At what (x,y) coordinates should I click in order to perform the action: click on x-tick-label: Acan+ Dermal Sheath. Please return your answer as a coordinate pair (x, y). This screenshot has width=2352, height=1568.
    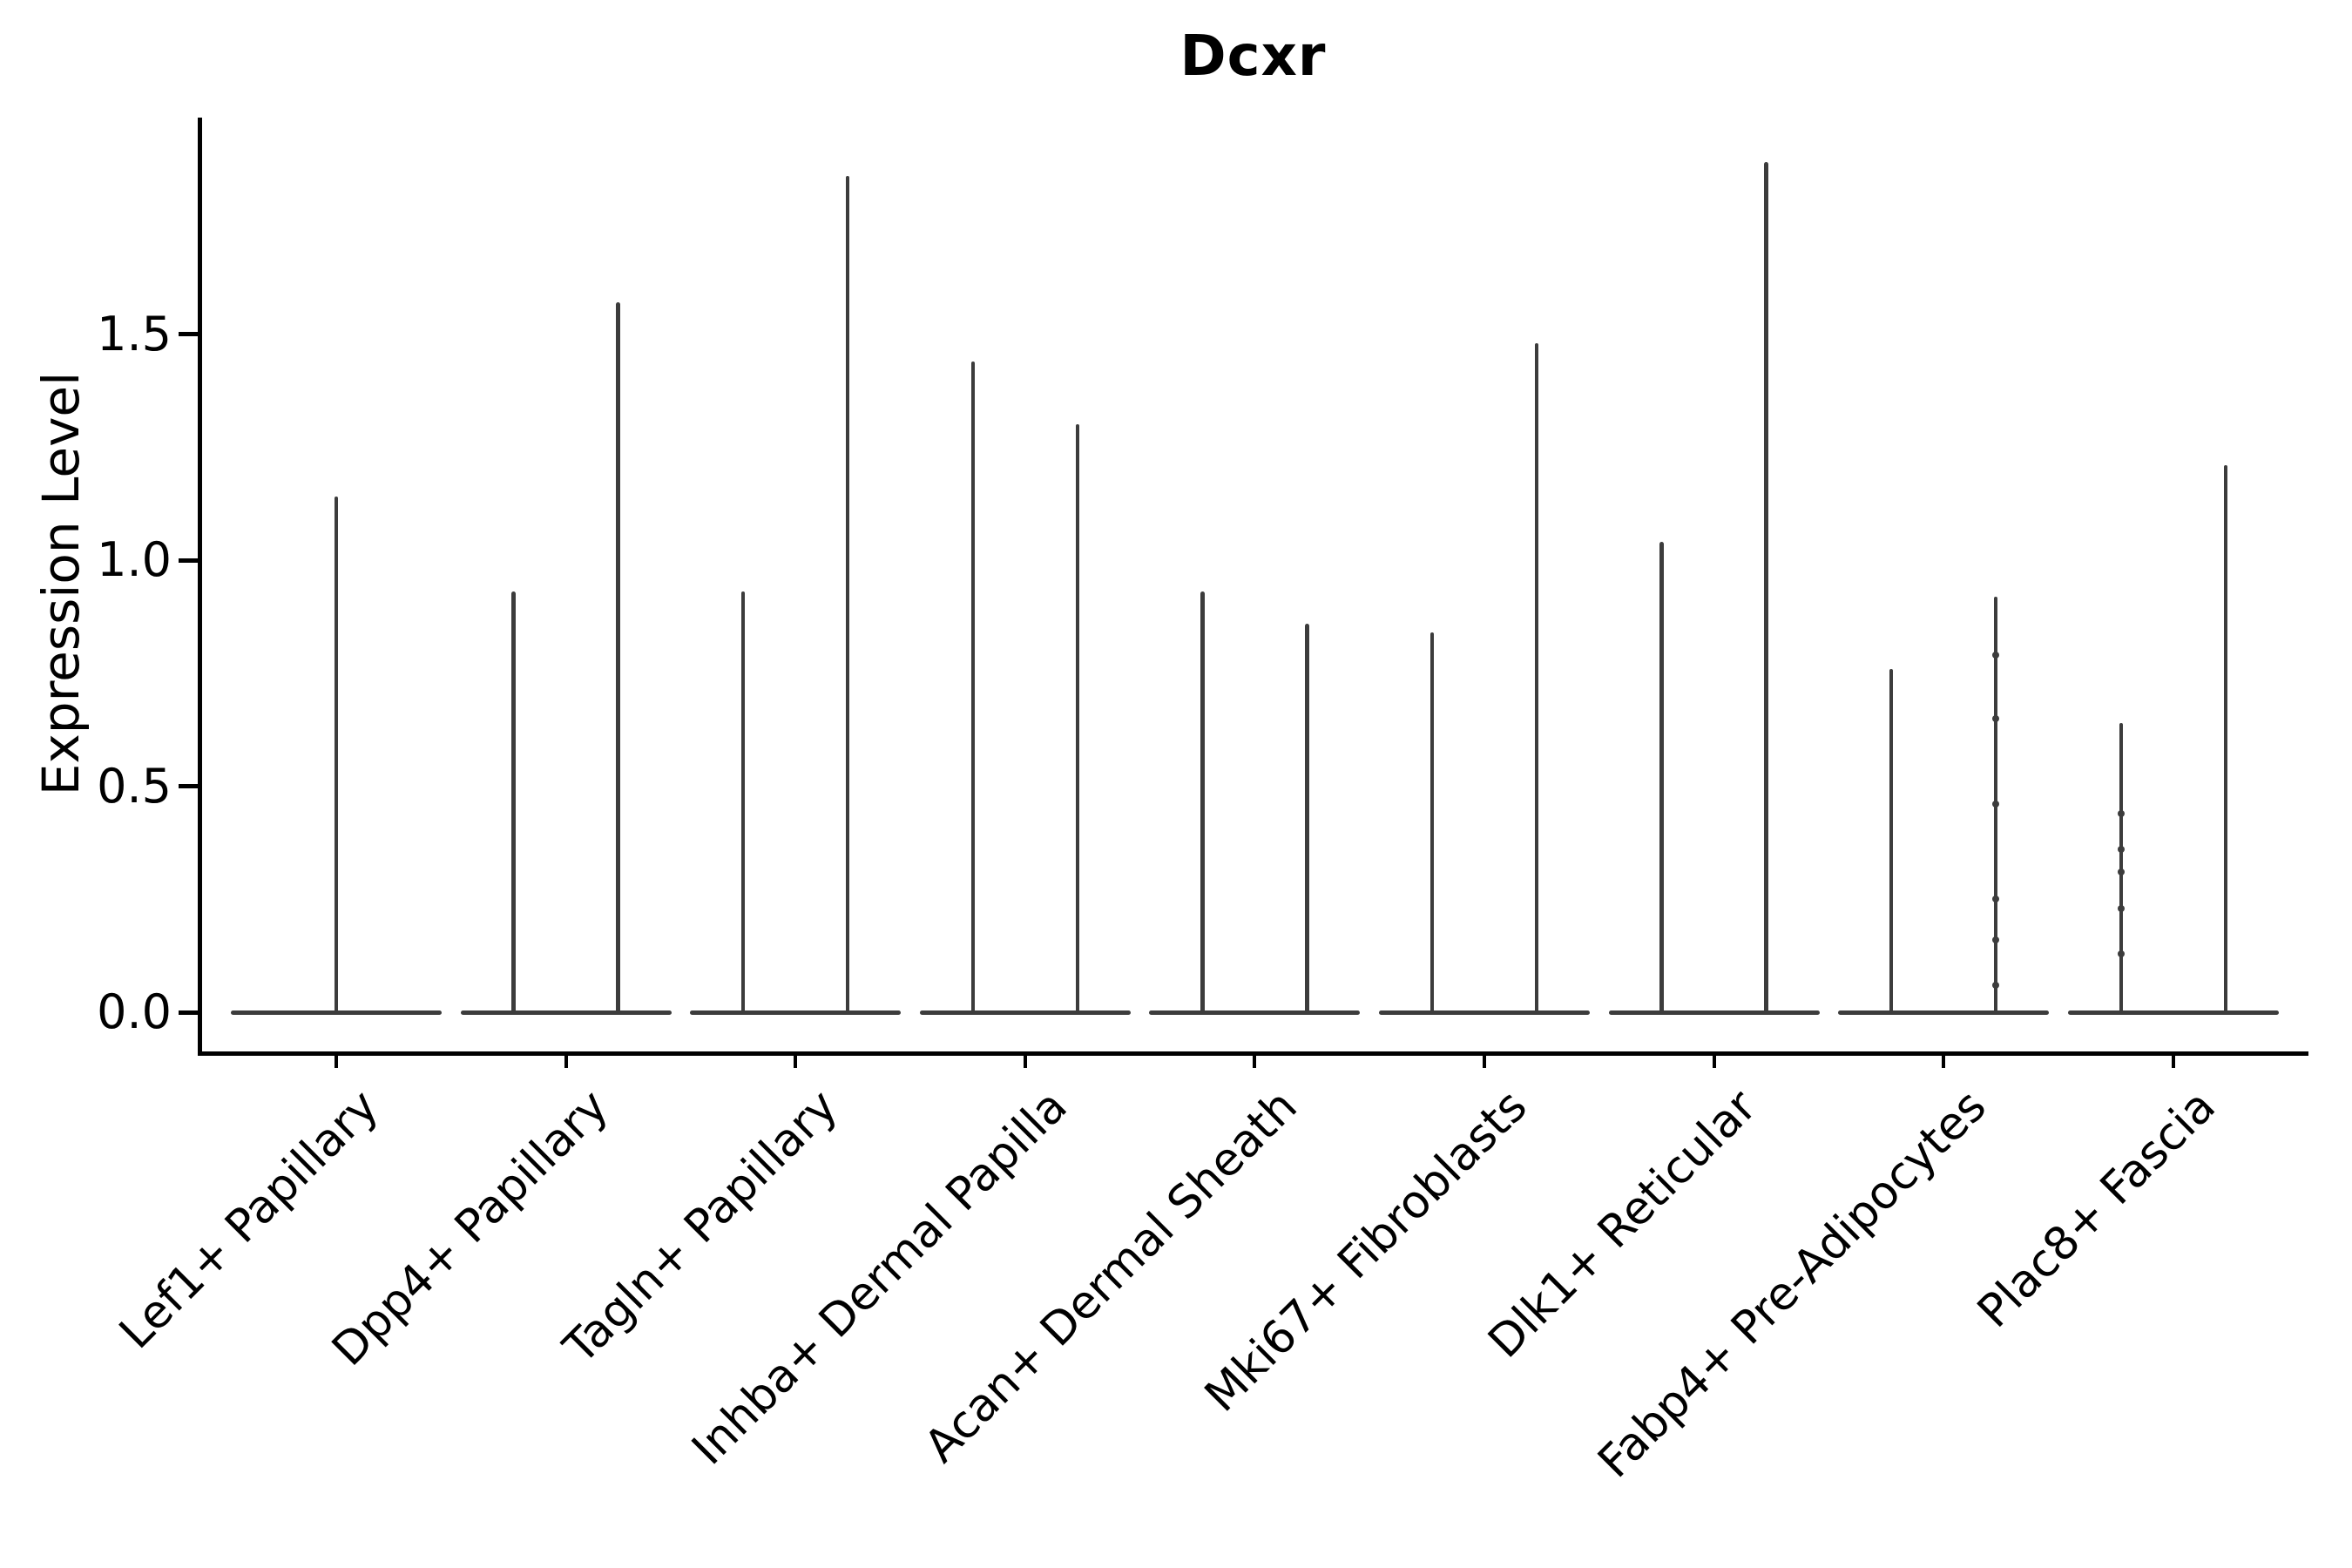
    Looking at the image, I should click on (1112, 1276).